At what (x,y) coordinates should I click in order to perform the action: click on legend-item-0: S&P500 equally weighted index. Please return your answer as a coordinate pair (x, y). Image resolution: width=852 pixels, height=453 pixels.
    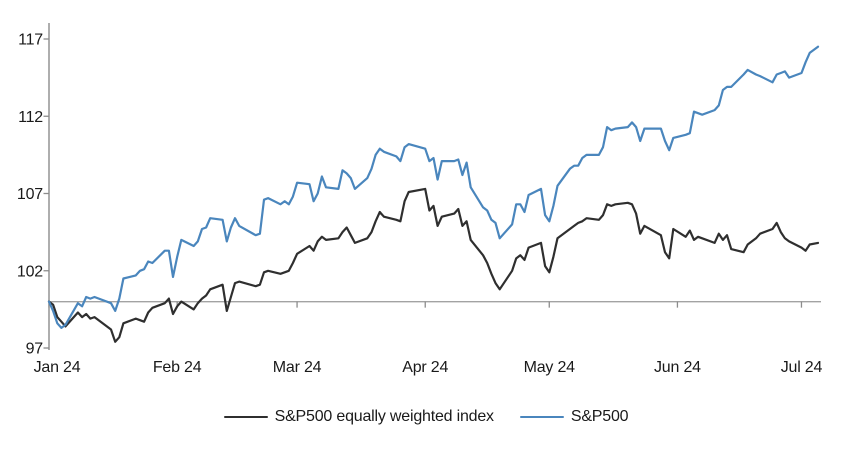
    Looking at the image, I should click on (358, 417).